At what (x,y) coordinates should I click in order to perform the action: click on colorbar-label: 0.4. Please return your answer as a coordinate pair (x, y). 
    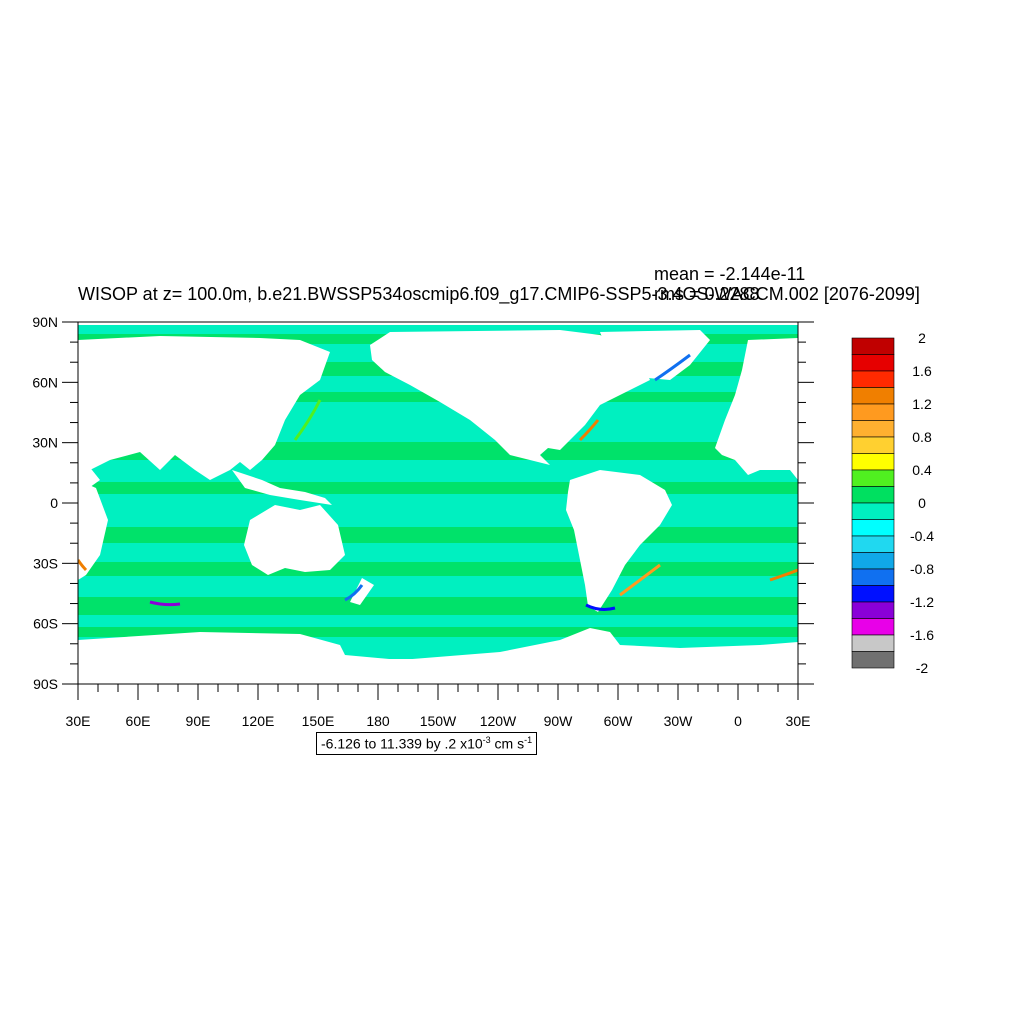
    Looking at the image, I should click on (922, 470).